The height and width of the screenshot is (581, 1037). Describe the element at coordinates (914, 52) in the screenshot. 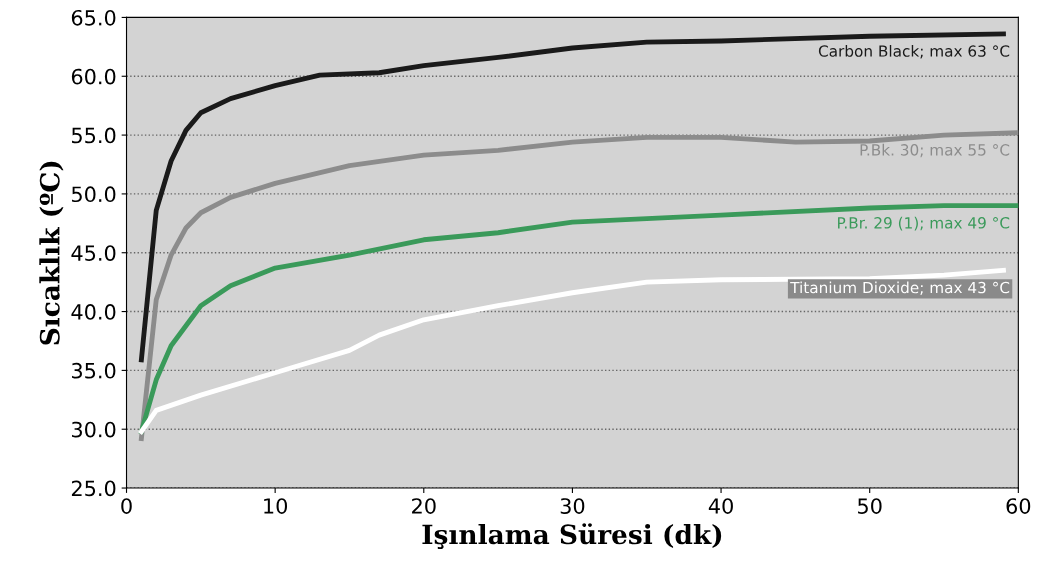

I see `series-label: Carbon Black; max 63 °C` at that location.